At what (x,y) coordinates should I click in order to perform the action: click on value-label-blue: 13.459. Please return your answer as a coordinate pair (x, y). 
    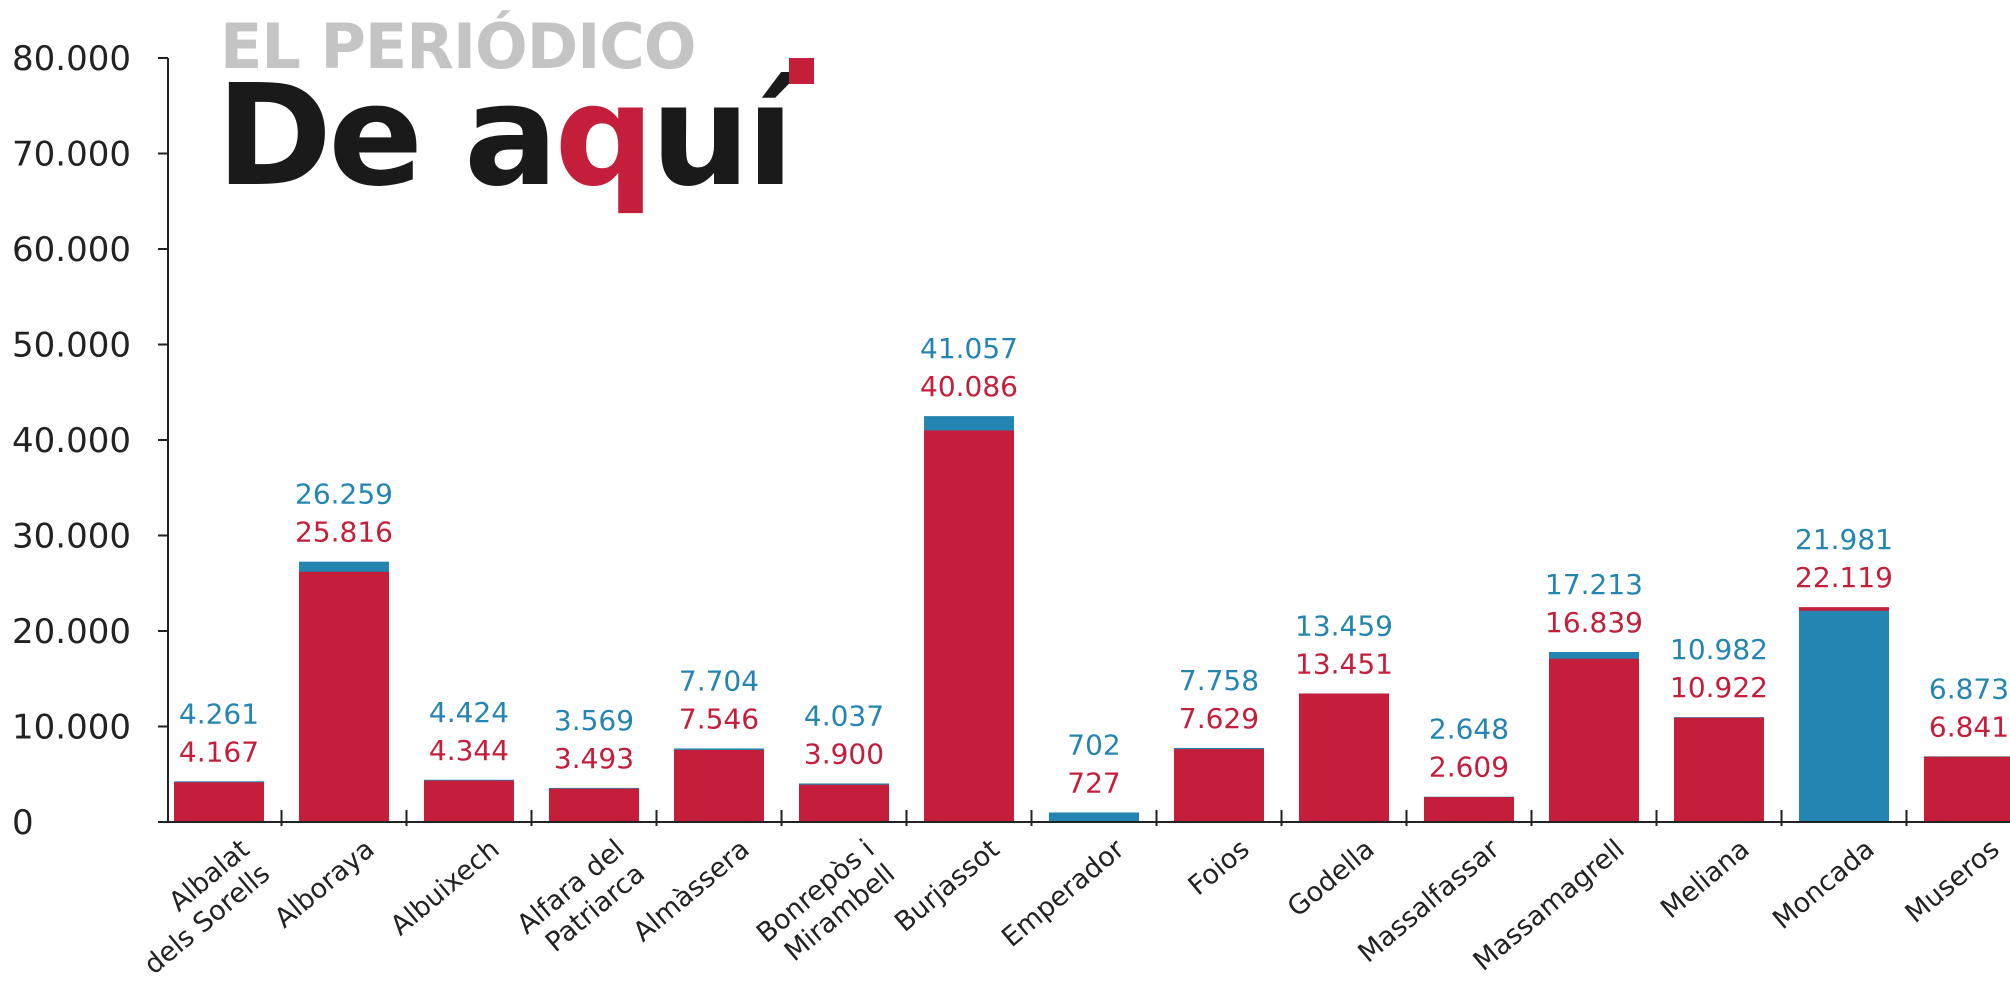
    Looking at the image, I should click on (1344, 625).